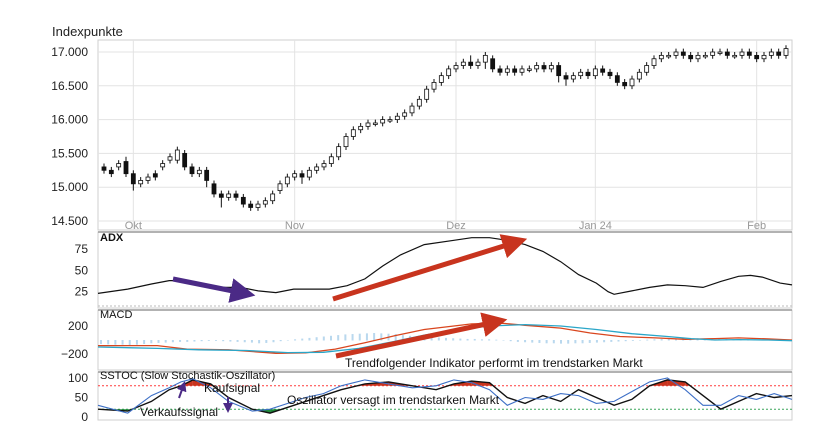 The height and width of the screenshot is (444, 840). I want to click on y-tick-label: 16.000, so click(69, 120).